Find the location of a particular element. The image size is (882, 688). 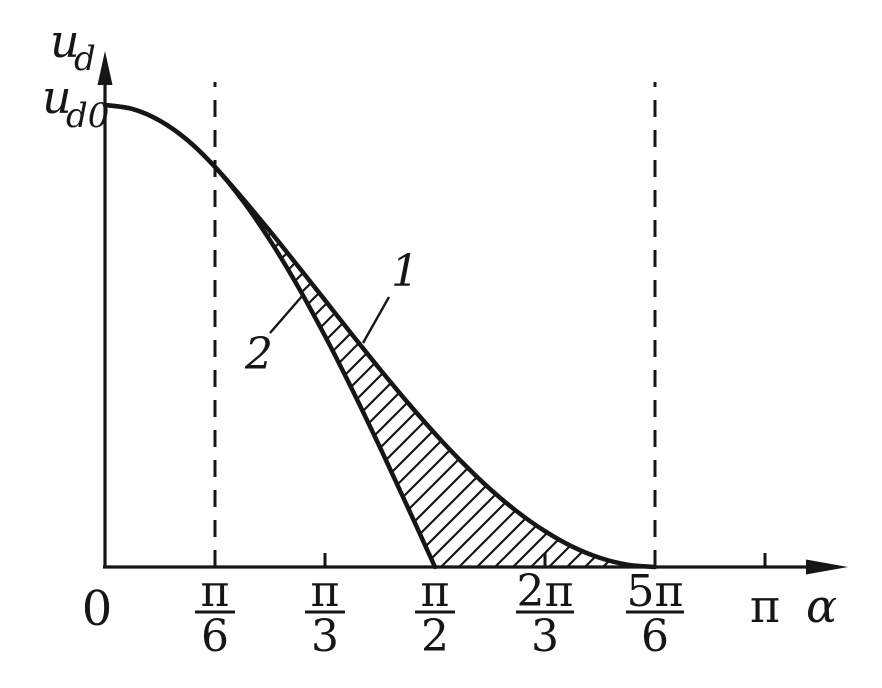

y-axis-title-subscript: d is located at coordinates (85, 59).